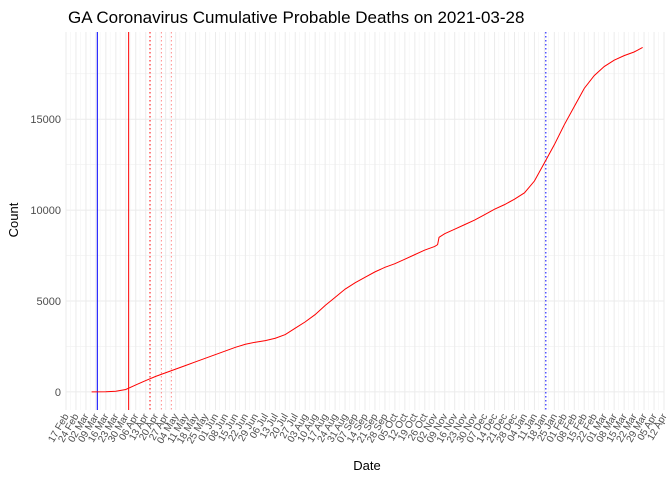 This screenshot has height=480, width=672. What do you see at coordinates (45, 120) in the screenshot?
I see `y-tick-label: 15000` at bounding box center [45, 120].